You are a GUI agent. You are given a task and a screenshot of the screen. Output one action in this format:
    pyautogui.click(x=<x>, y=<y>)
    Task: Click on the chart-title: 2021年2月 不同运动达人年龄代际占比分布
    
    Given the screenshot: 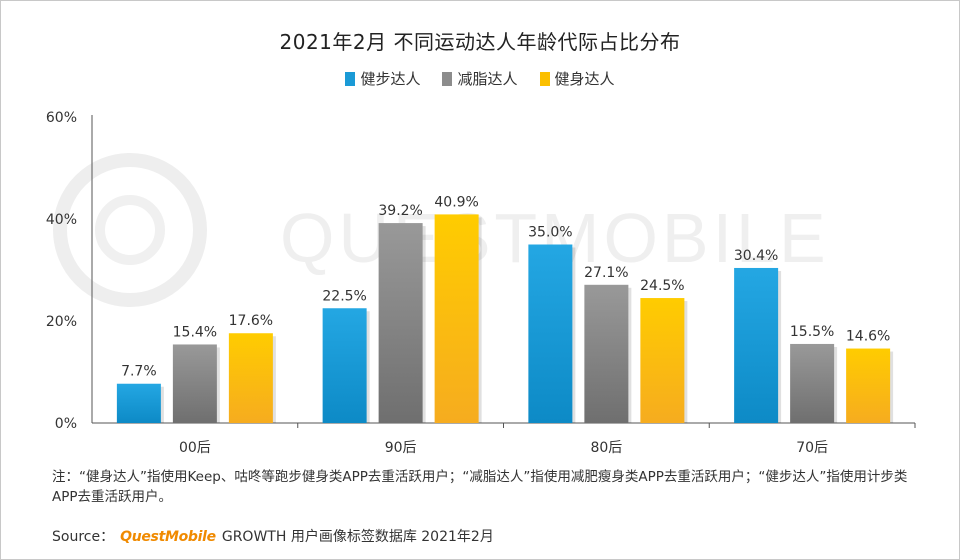 What is the action you would take?
    pyautogui.click(x=480, y=42)
    